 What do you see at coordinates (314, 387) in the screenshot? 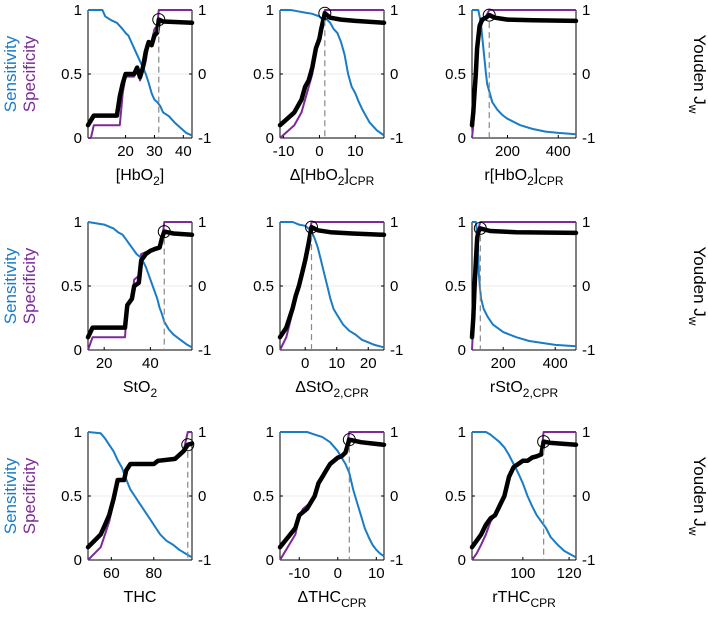
I see `x-label-main: ΔStO` at bounding box center [314, 387].